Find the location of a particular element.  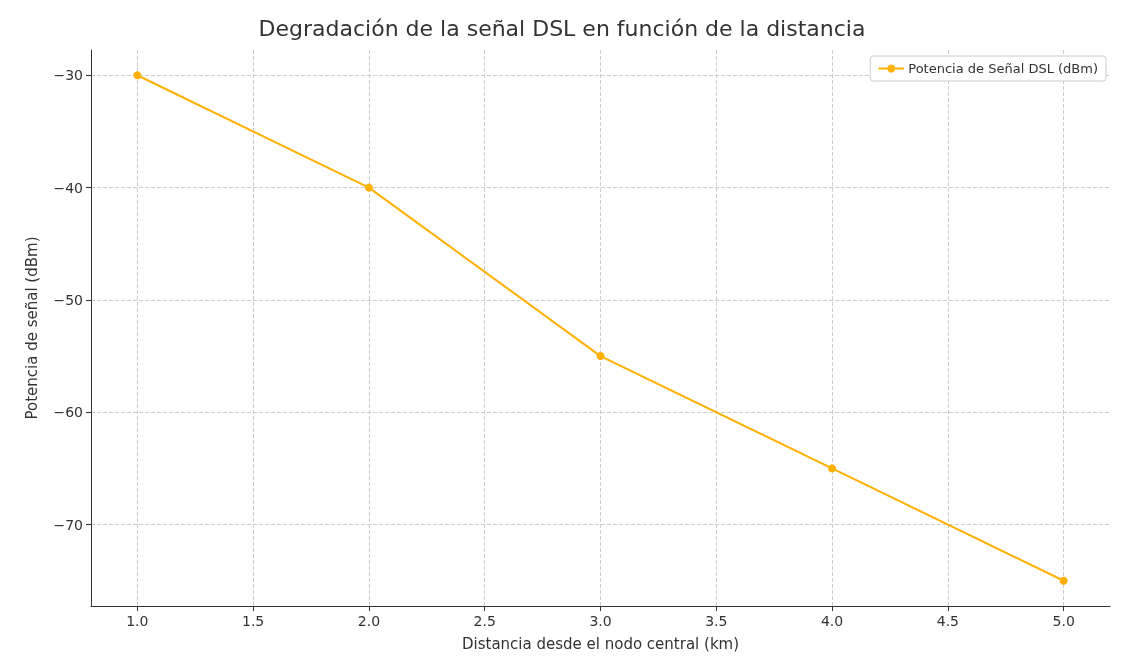

x-tick-label: 1.5 is located at coordinates (253, 621).